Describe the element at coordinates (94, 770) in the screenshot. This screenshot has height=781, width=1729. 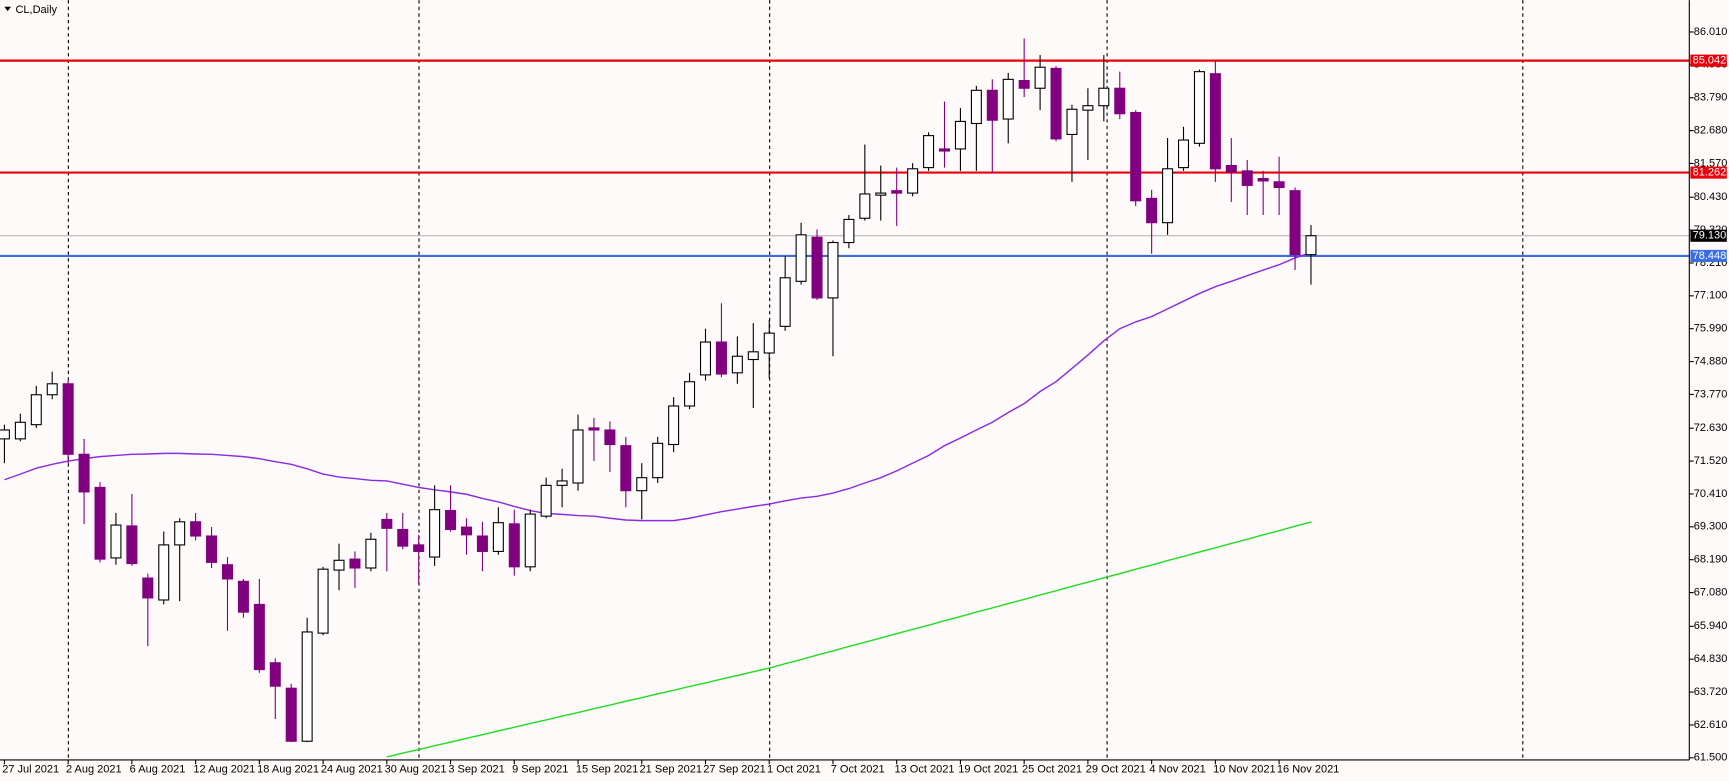
I see `x-tick-label: 2 Aug 2021` at that location.